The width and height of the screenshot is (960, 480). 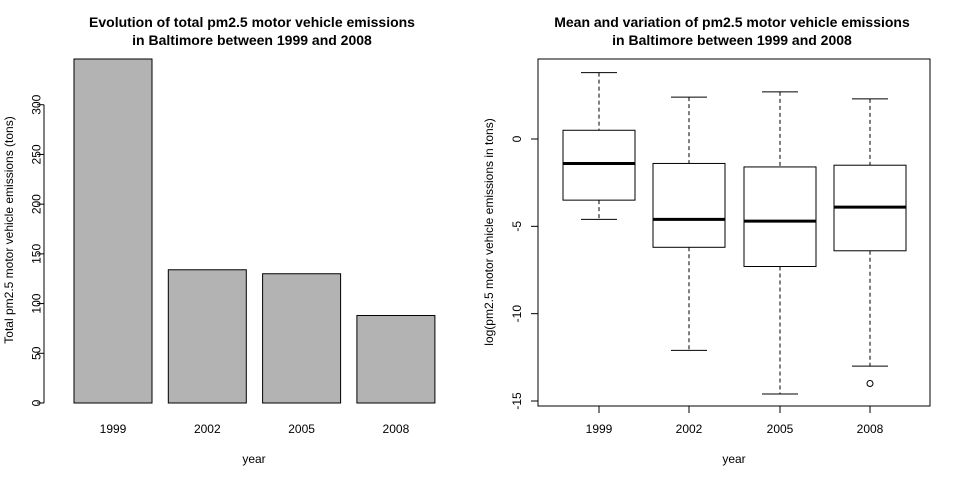 What do you see at coordinates (37, 154) in the screenshot?
I see `bar-y-tick-label: 250` at bounding box center [37, 154].